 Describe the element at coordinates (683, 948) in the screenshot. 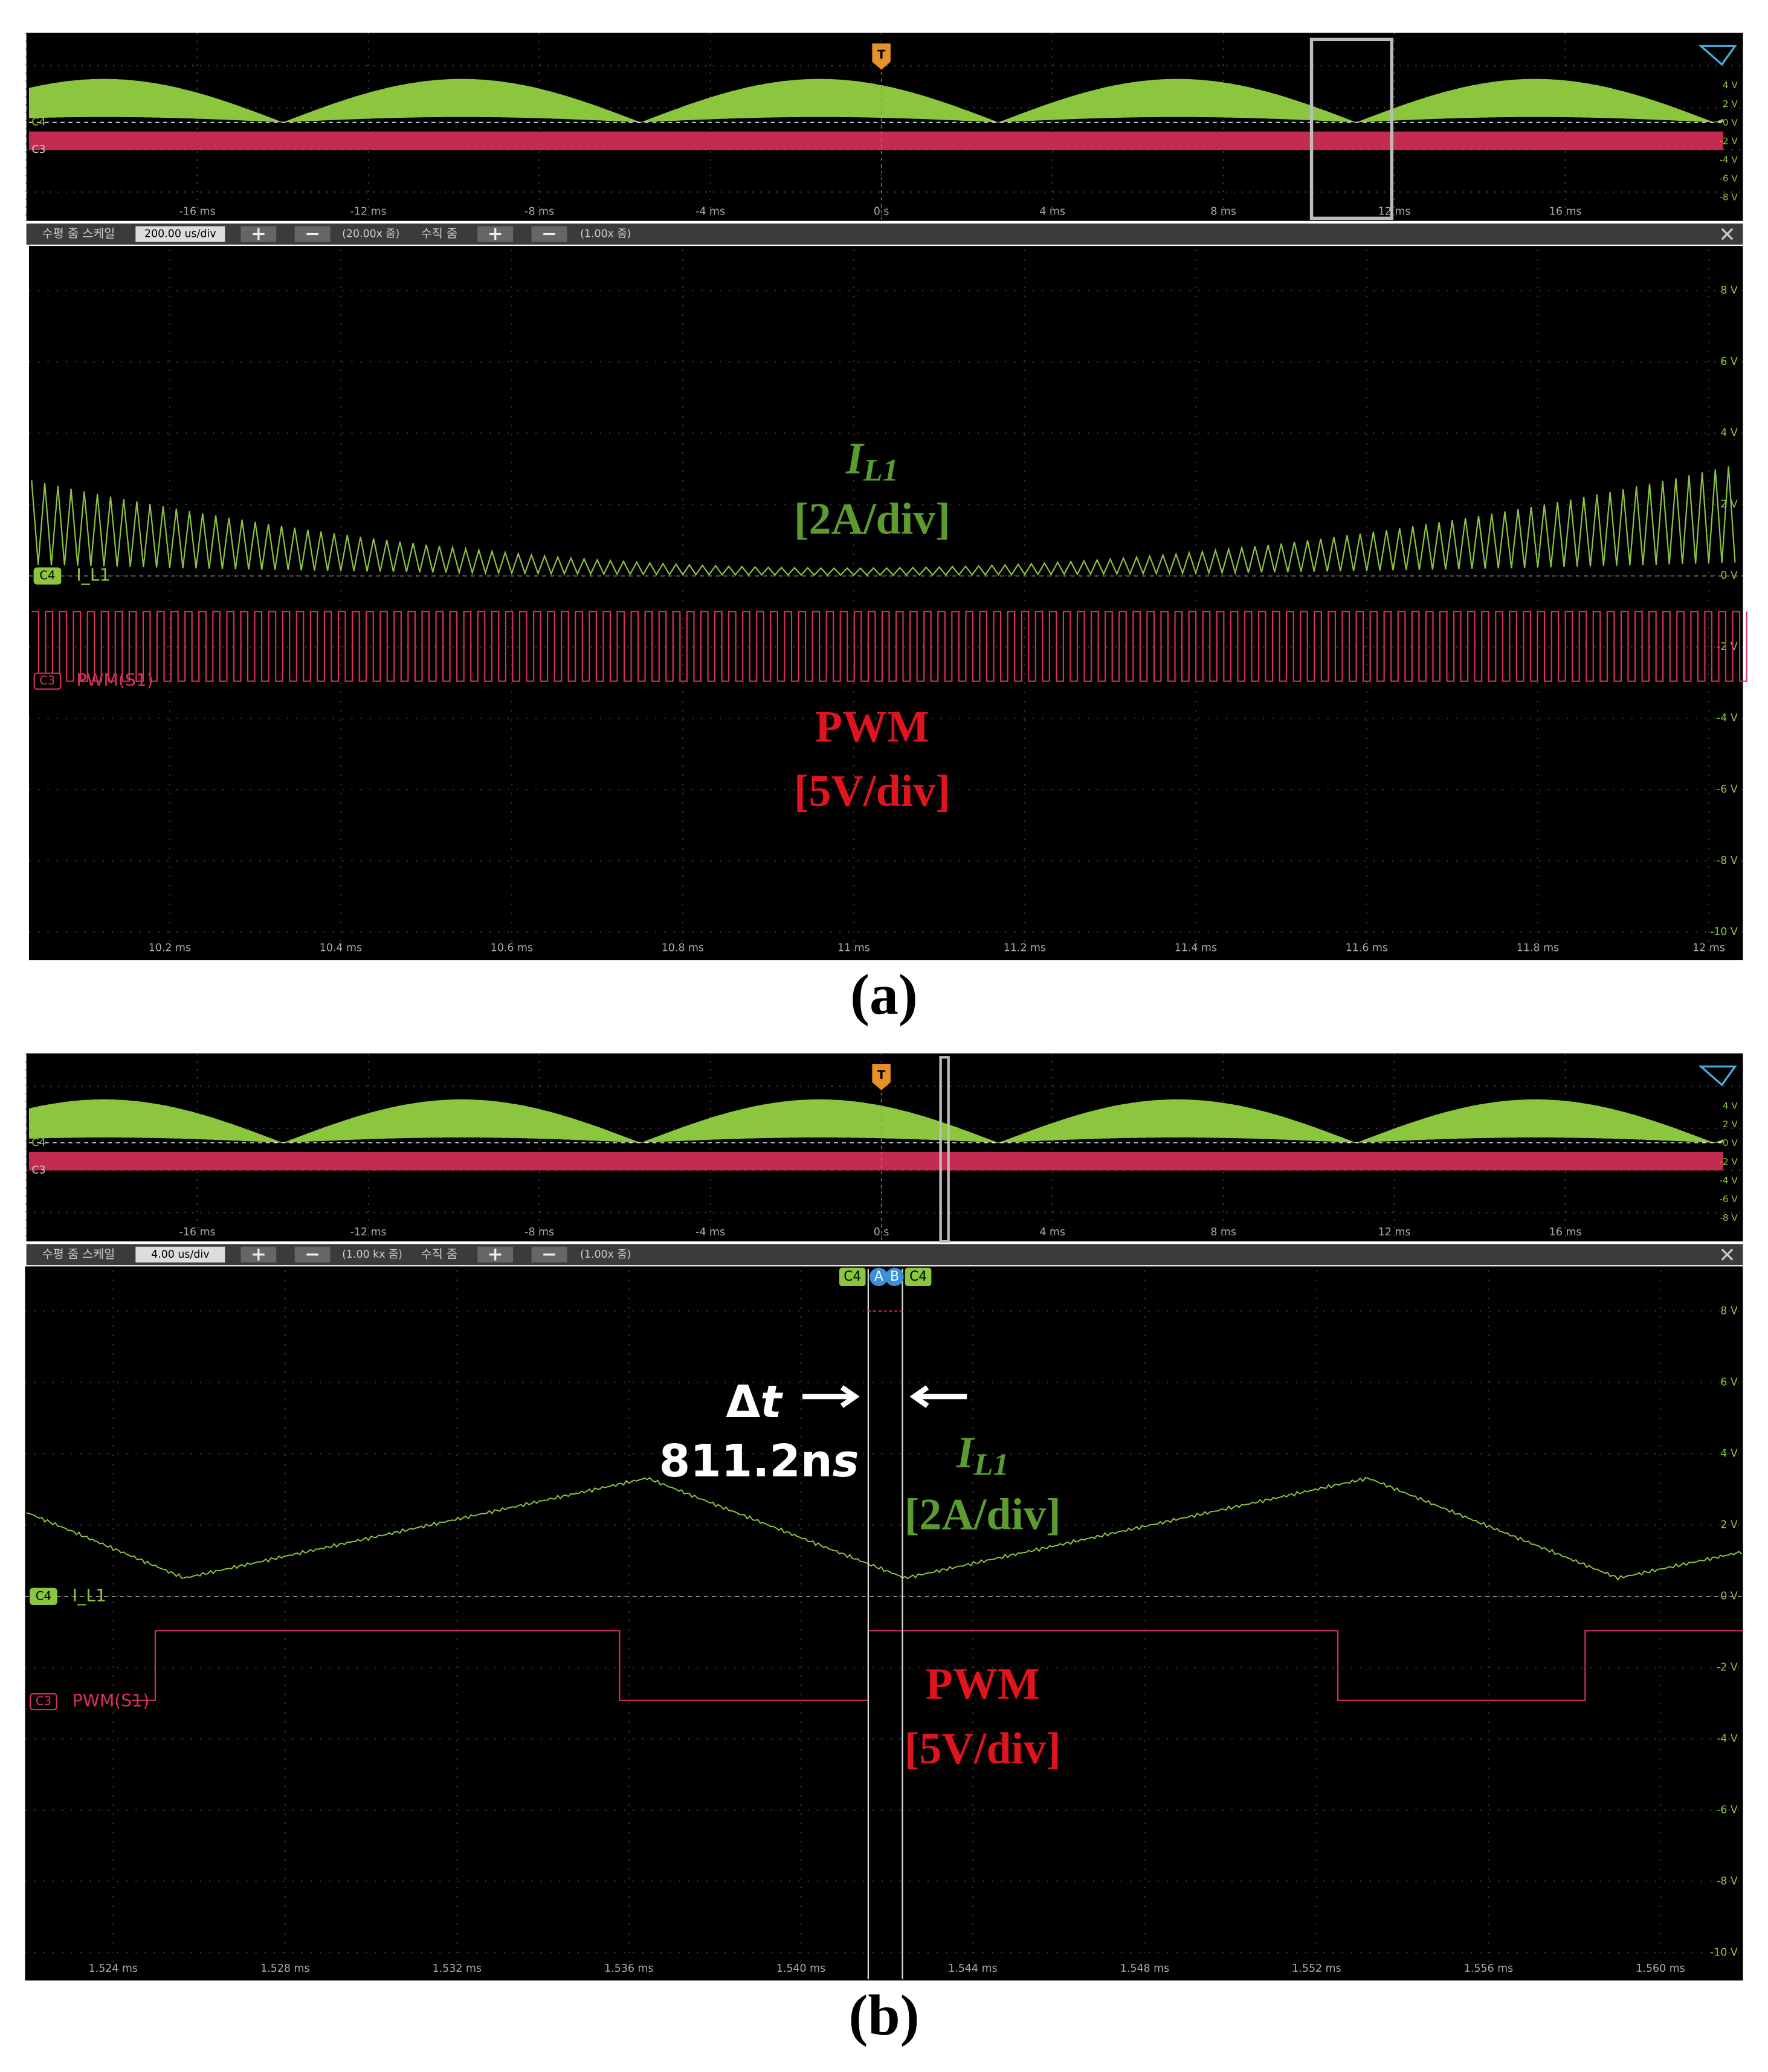

I see `main-x-tick-label: 10.8 ms` at that location.